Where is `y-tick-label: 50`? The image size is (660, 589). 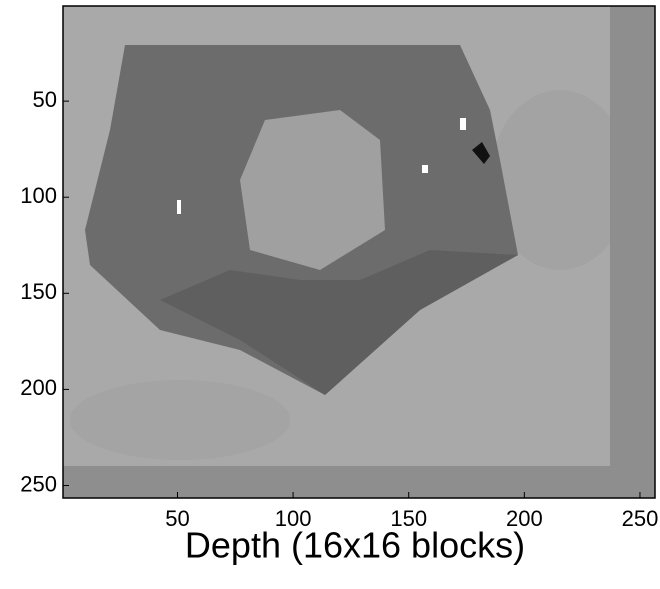
y-tick-label: 50 is located at coordinates (45, 99).